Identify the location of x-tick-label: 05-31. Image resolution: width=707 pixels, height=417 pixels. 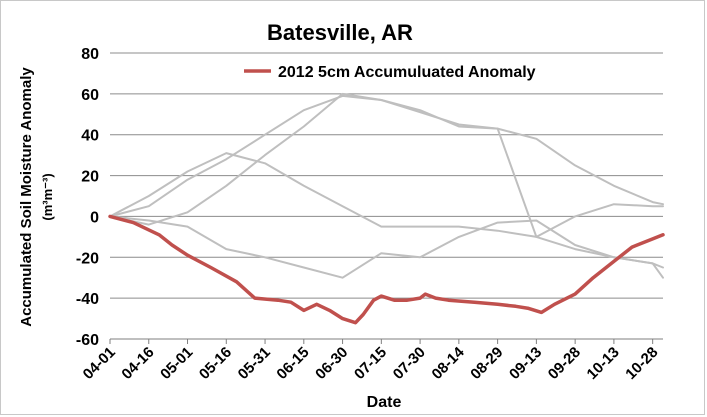
(254, 363).